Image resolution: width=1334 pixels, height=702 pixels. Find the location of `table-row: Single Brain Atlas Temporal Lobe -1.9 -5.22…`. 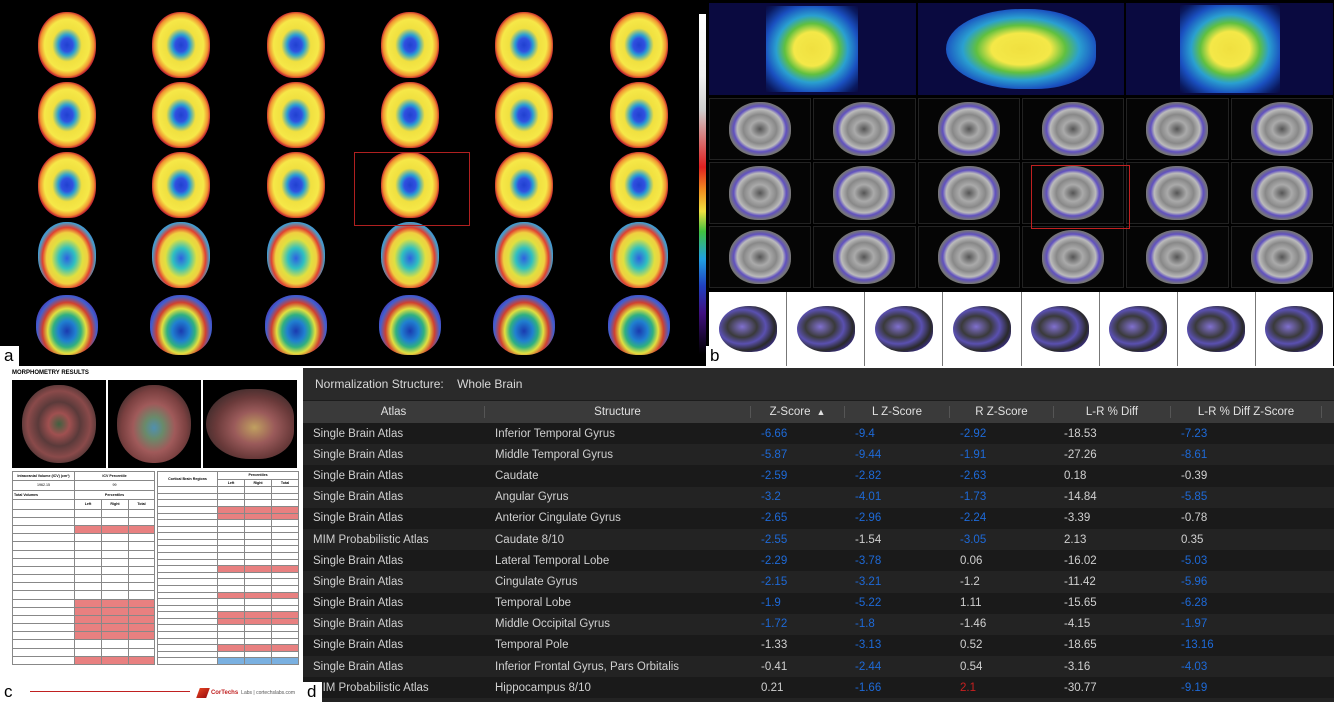

table-row: Single Brain Atlas Temporal Lobe -1.9 -5.22… is located at coordinates (818, 603).